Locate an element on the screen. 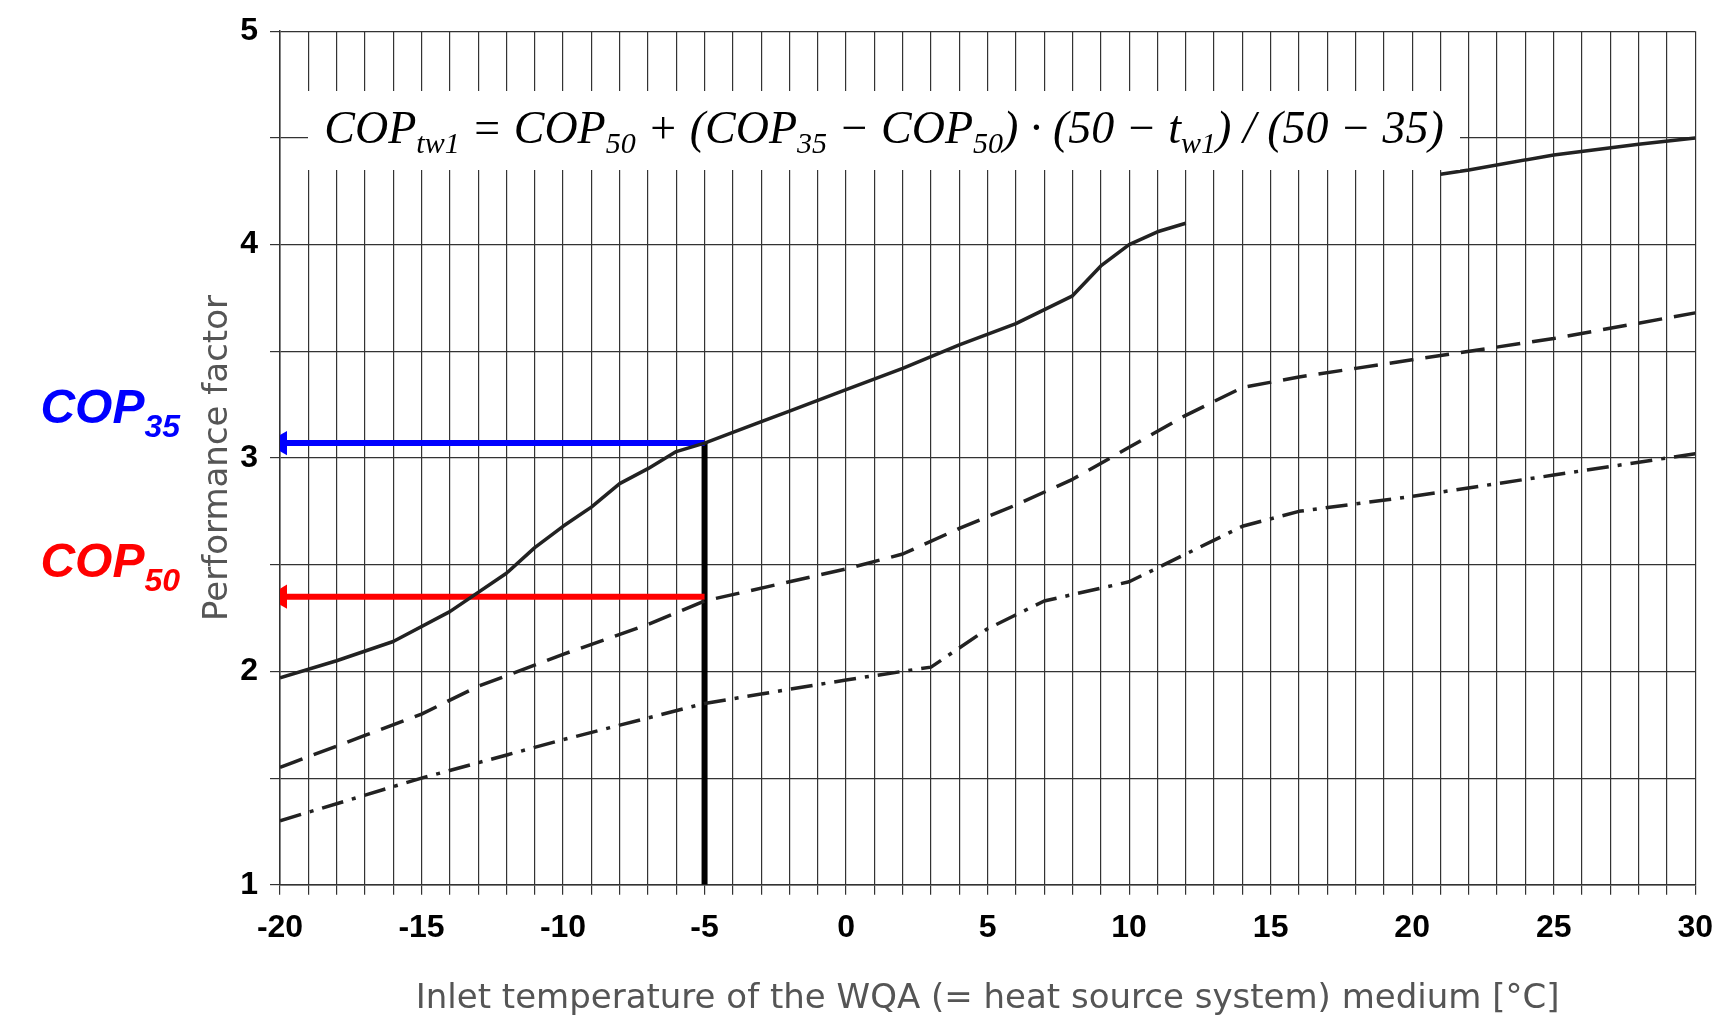 This screenshot has height=1024, width=1727. x-tick-label: 10 is located at coordinates (1129, 925).